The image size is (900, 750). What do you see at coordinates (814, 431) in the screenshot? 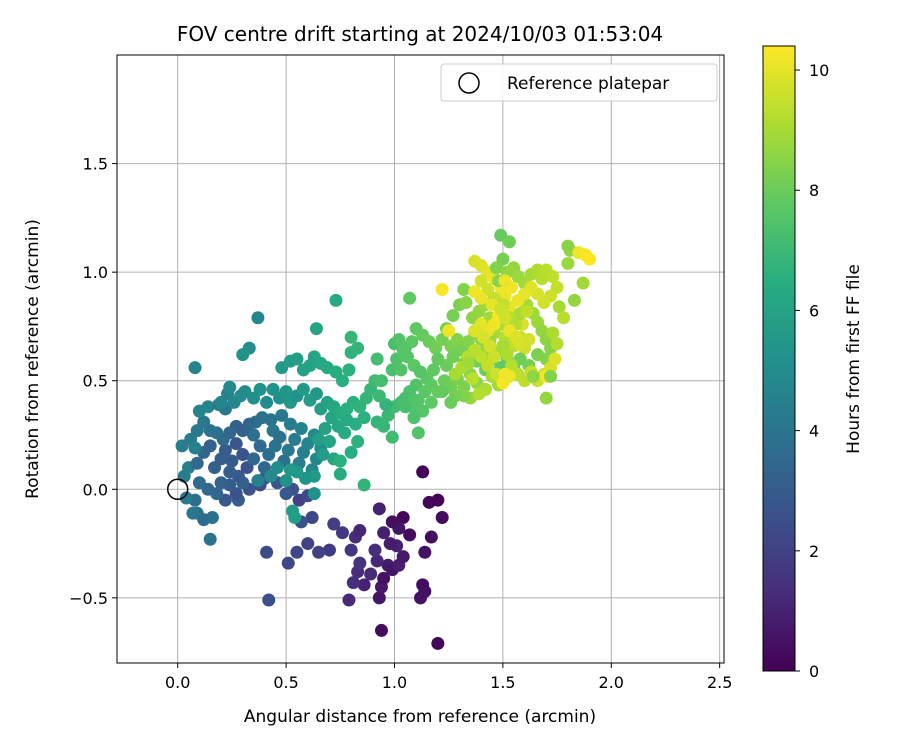
I see `colorbar-tick-label: 4` at bounding box center [814, 431].